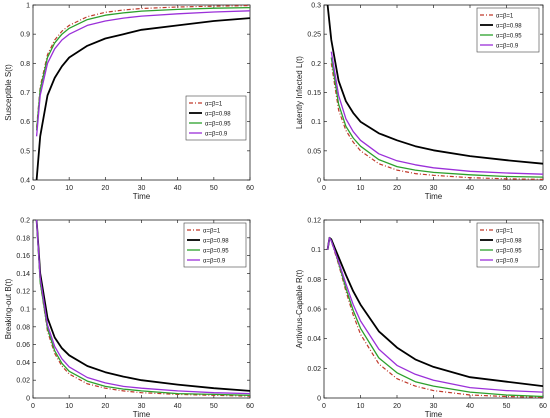 This screenshot has width=550, height=418. I want to click on legend-box, so click(508, 245).